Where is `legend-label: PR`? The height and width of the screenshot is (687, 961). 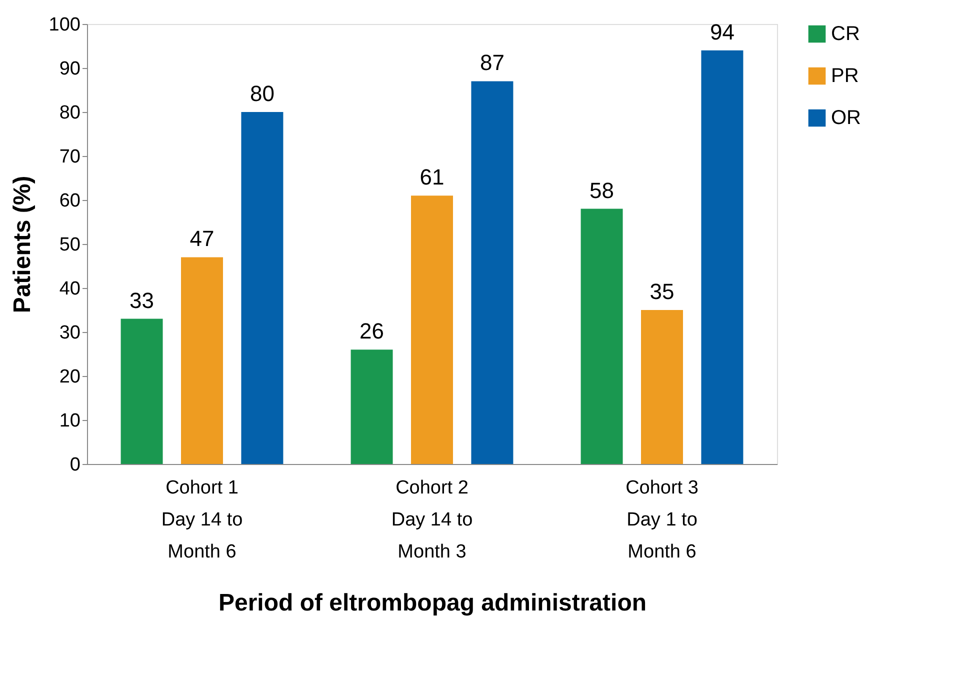
legend-label: PR is located at coordinates (845, 76).